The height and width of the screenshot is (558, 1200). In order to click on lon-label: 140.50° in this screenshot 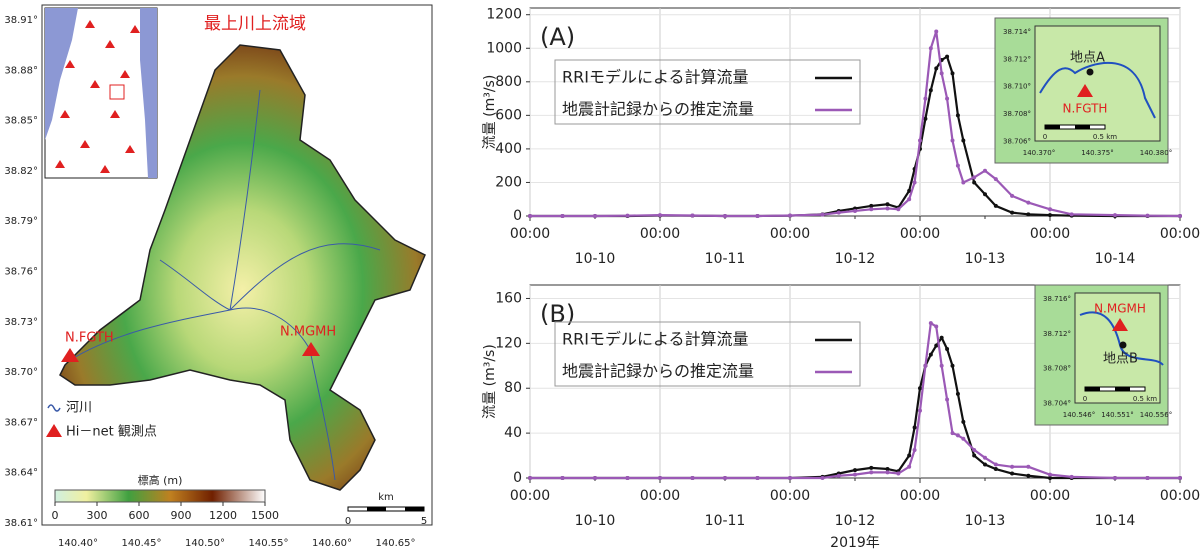, I will do `click(205, 543)`.